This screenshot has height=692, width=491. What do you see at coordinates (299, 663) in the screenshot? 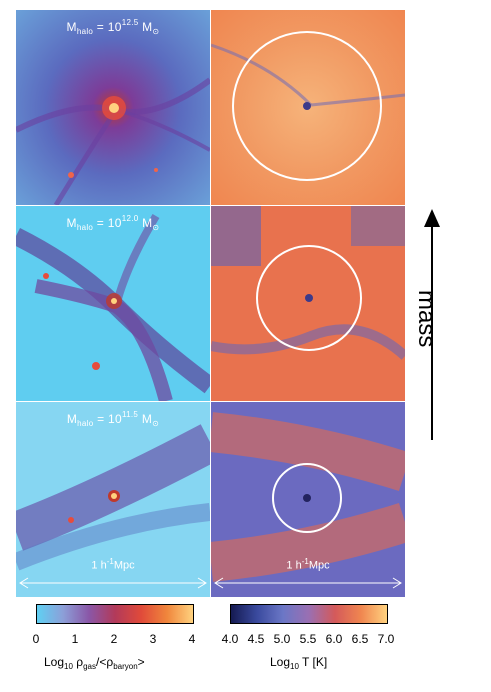
I see `temperature-colorbar-label: Log10 T [K]` at bounding box center [299, 663].